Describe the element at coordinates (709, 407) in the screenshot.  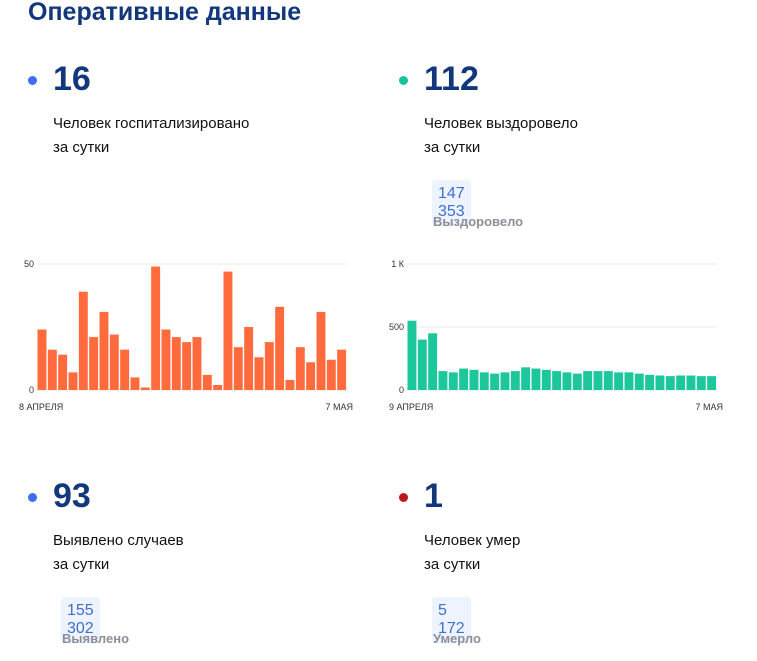
I see `recovered-chart-x-end-label: 7 МАЯ` at that location.